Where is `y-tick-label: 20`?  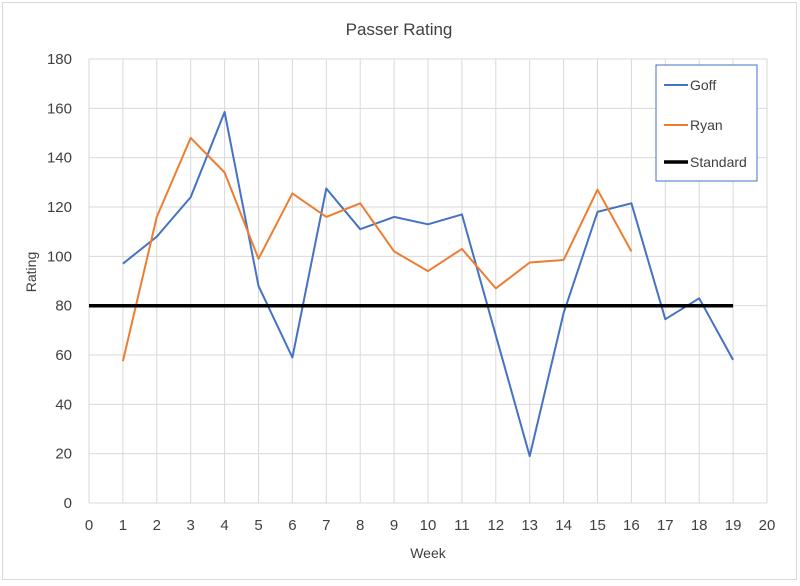 y-tick-label: 20 is located at coordinates (63, 454).